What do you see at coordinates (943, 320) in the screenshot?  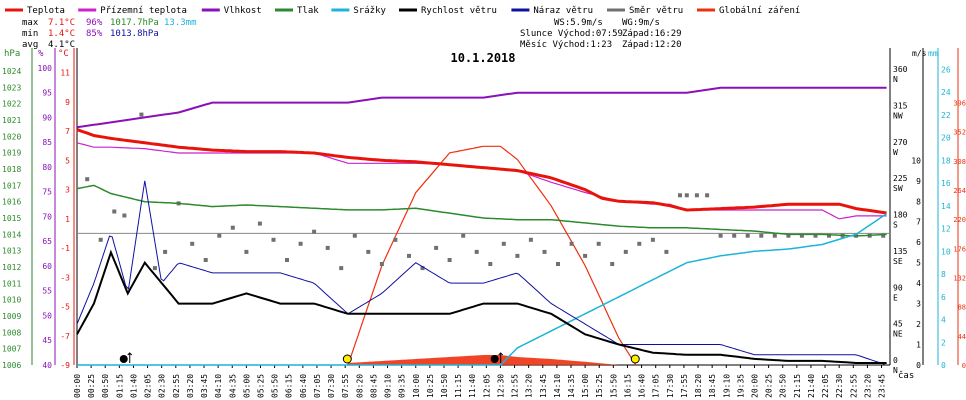 I see `axis-mm-tick-11: 4` at bounding box center [943, 320].